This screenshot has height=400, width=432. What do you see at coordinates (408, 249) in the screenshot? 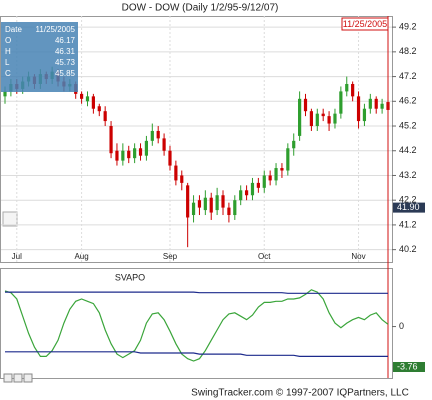
I see `y-tick-label: 40.2` at bounding box center [408, 249].